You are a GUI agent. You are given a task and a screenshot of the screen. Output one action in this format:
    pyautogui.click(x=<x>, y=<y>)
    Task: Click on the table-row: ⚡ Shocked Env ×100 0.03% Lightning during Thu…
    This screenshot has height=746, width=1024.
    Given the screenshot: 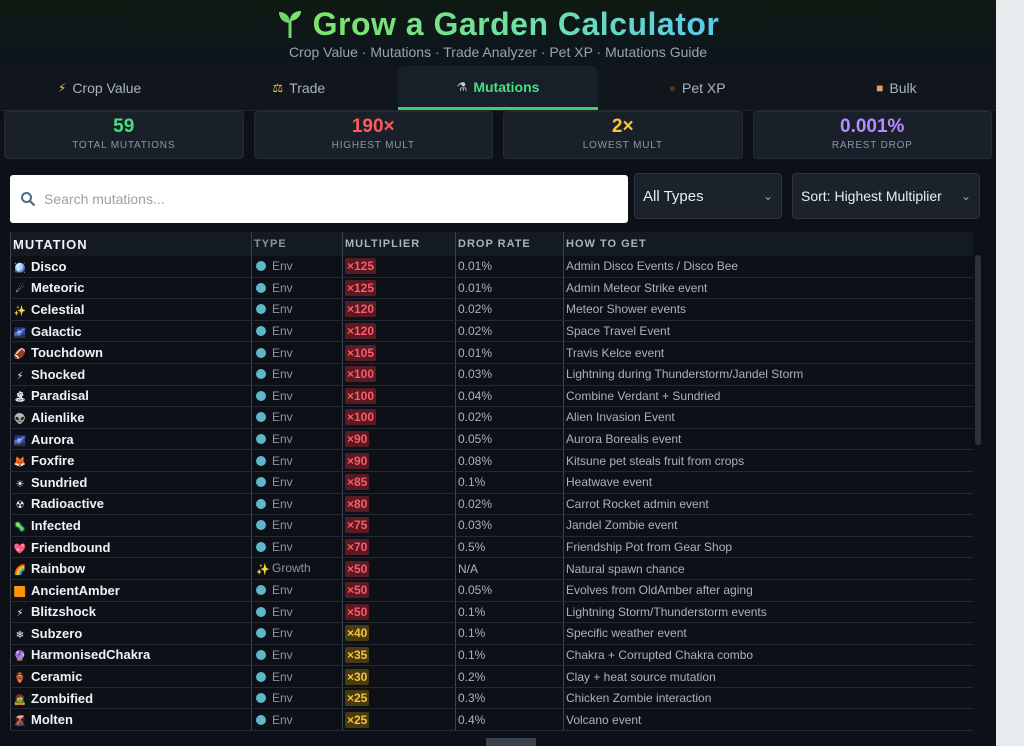 What is the action you would take?
    pyautogui.click(x=491, y=374)
    